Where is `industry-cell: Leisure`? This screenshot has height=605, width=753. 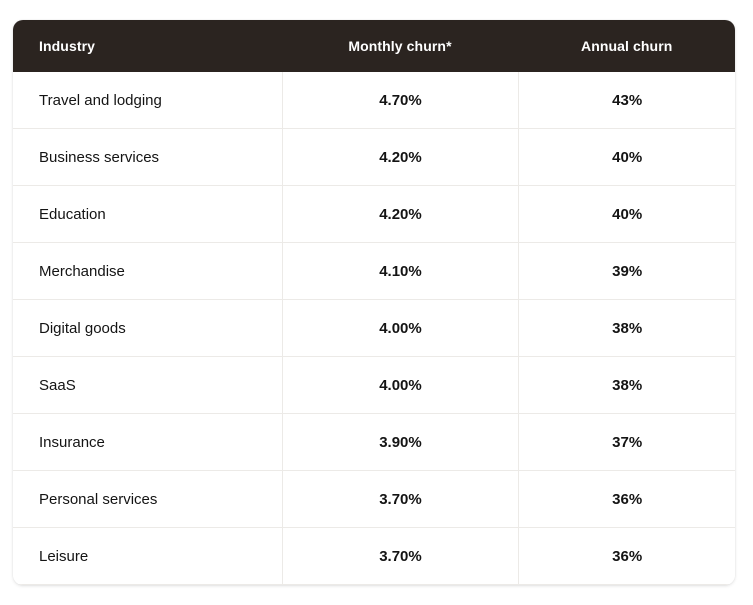 industry-cell: Leisure is located at coordinates (147, 556).